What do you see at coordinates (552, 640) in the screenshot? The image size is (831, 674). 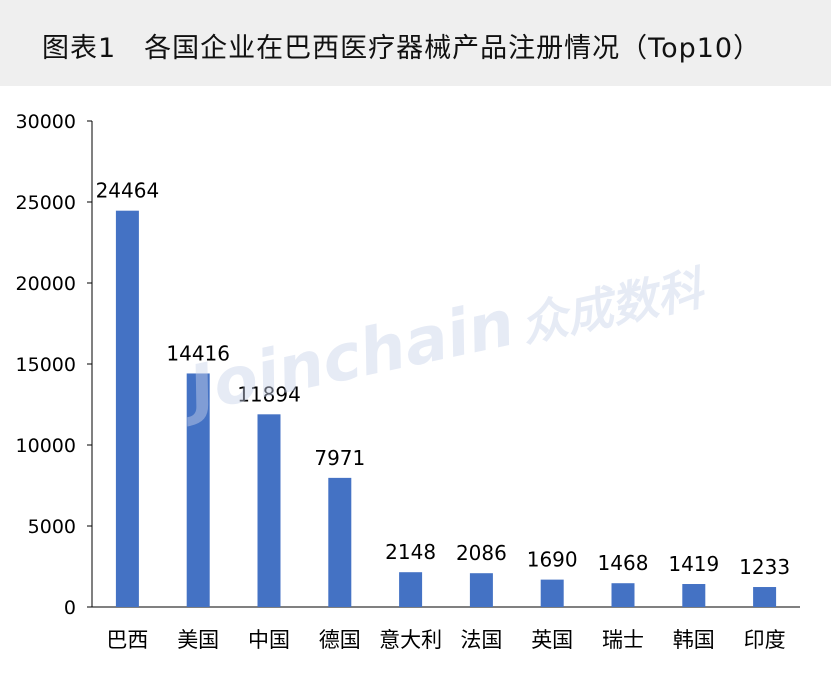 I see `x-tick-label: 英国` at bounding box center [552, 640].